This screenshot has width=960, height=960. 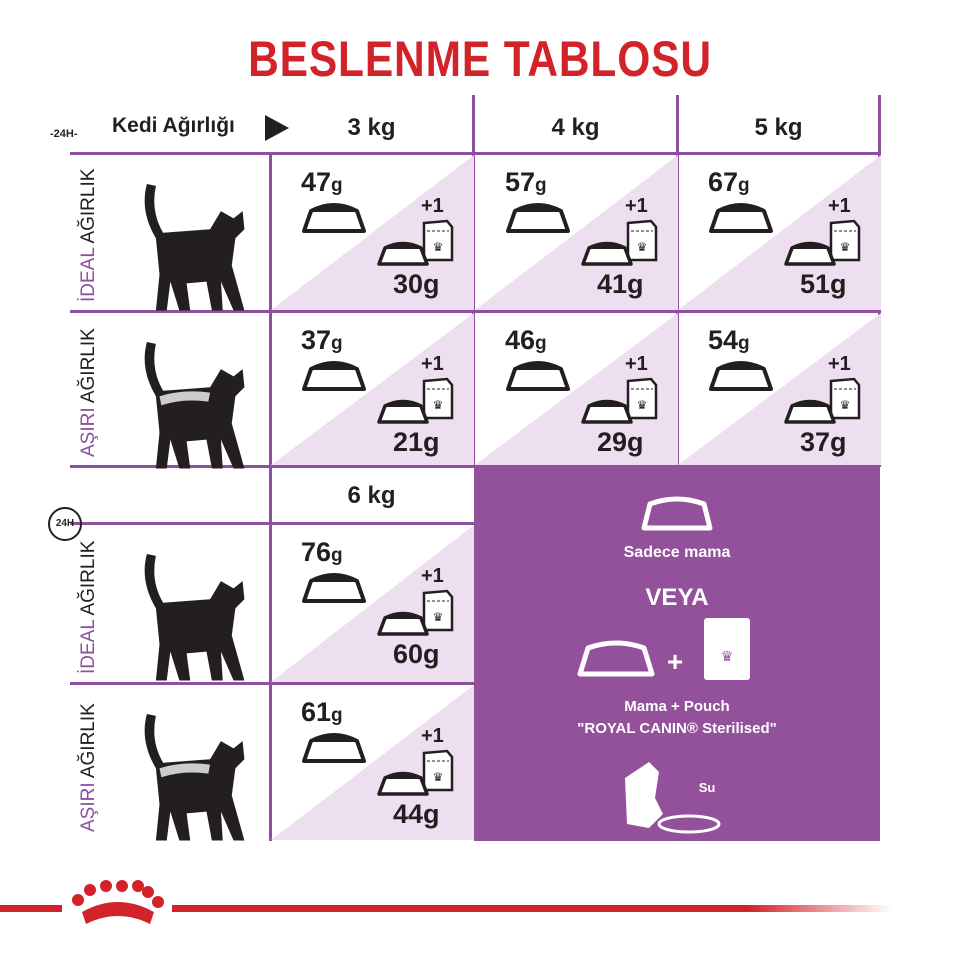 What do you see at coordinates (322, 552) in the screenshot?
I see `dry-amount: 76g` at bounding box center [322, 552].